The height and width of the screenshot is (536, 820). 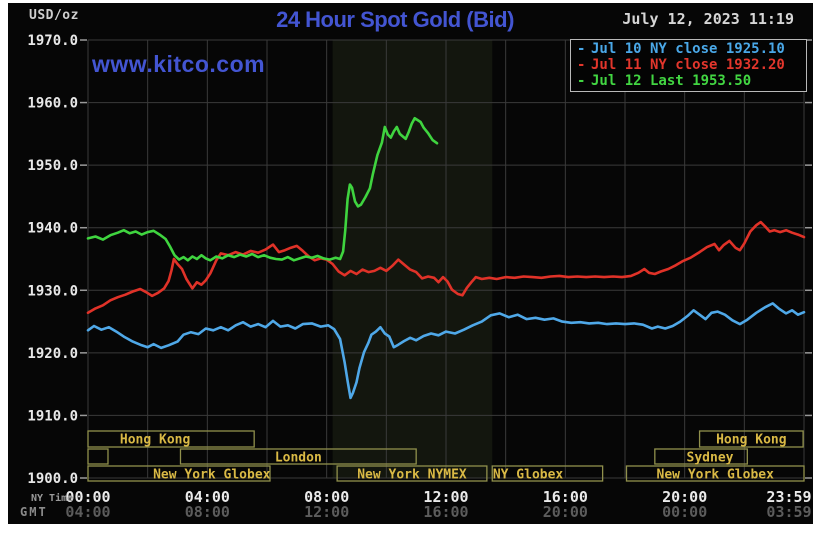 I want to click on legend-label-jul10: Jul 10 NY close 1925.10, so click(x=688, y=49).